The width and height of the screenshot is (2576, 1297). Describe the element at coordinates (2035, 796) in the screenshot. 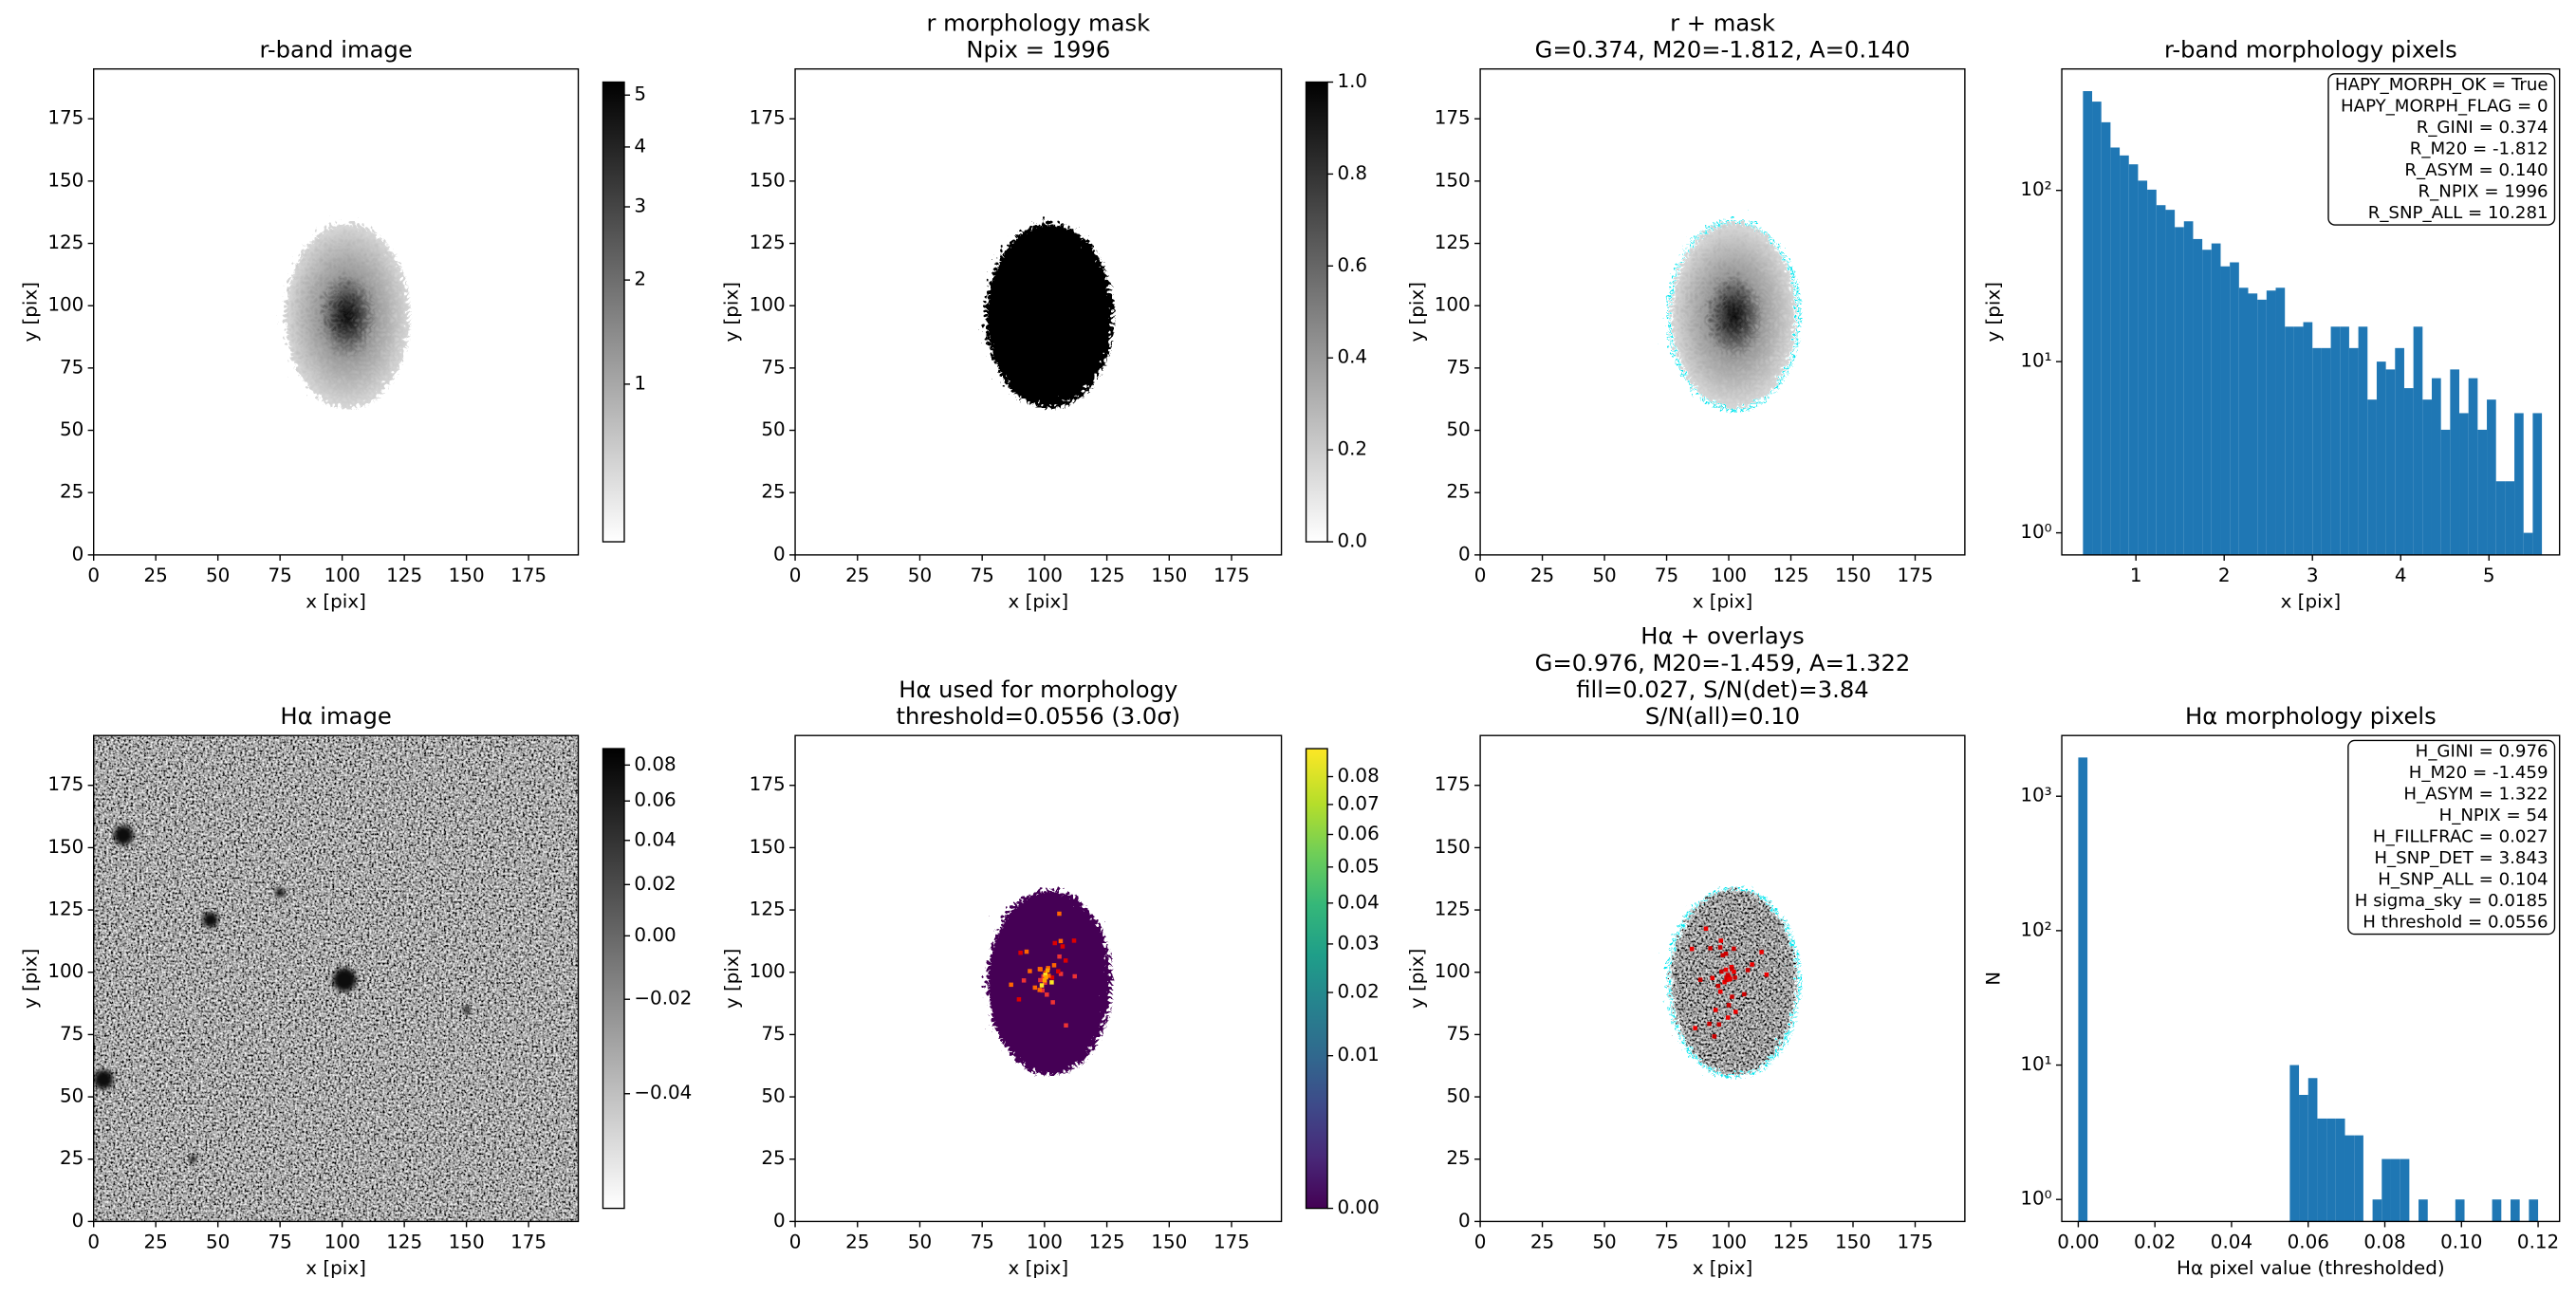

I see `y-tick-label: 10³` at that location.